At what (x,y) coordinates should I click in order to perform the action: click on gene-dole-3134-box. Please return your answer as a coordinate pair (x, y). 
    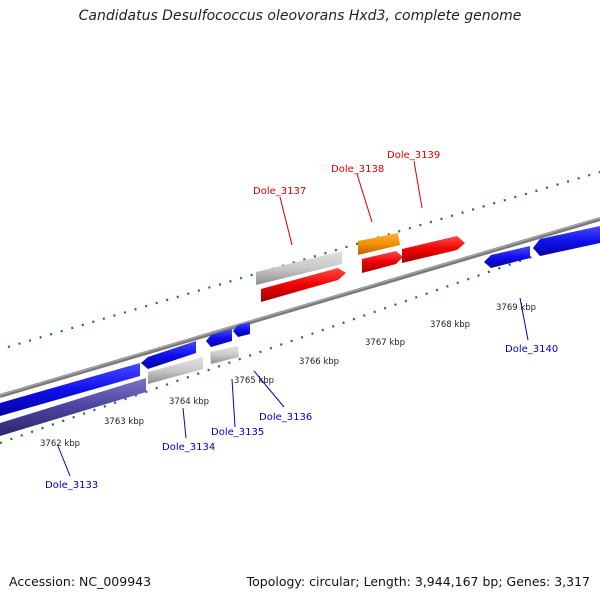
    Looking at the image, I should click on (175, 370).